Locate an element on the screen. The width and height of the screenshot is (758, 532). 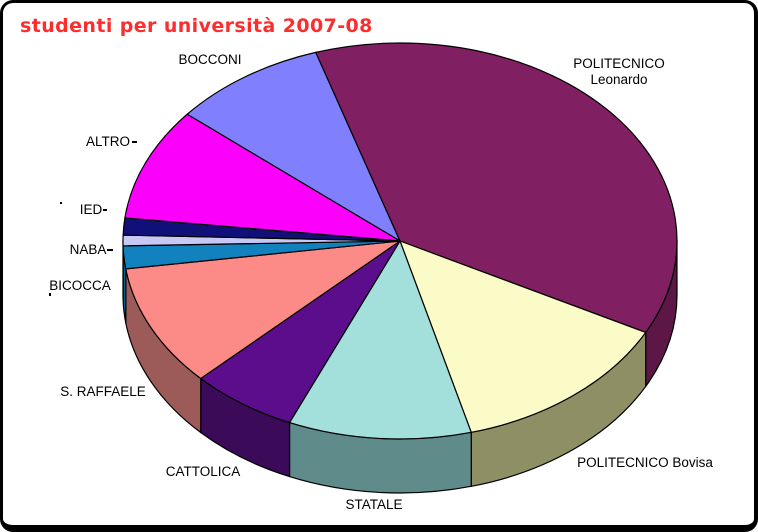
pie-slice-s-raffaele is located at coordinates (263, 310).